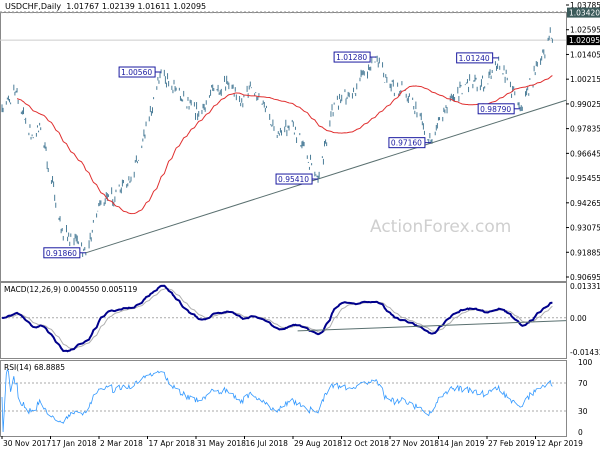 This screenshot has height=450, width=600. I want to click on level-tag-label: 1.03420, so click(584, 13).